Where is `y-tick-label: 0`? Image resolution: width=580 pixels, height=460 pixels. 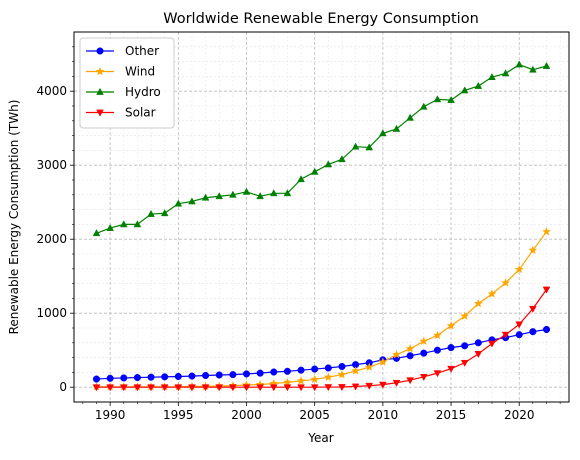 y-tick-label: 0 is located at coordinates (63, 387).